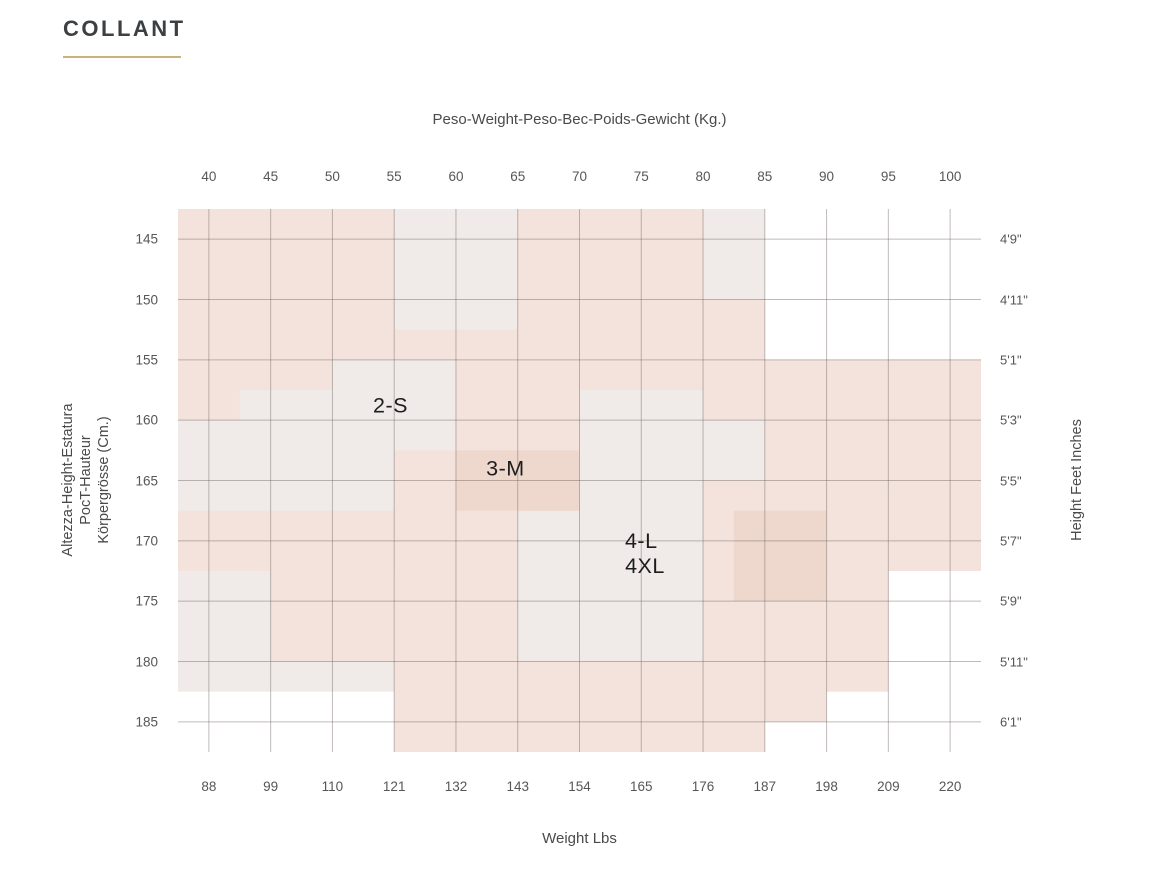 The image size is (1161, 872). What do you see at coordinates (579, 838) in the screenshot?
I see `bottom-axis-title: Weight Lbs` at bounding box center [579, 838].